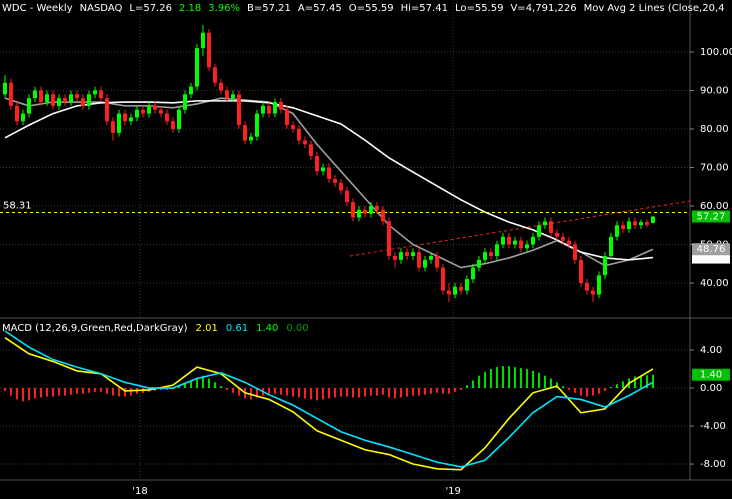 The height and width of the screenshot is (499, 732). I want to click on y-tick-label: -4.00, so click(713, 426).